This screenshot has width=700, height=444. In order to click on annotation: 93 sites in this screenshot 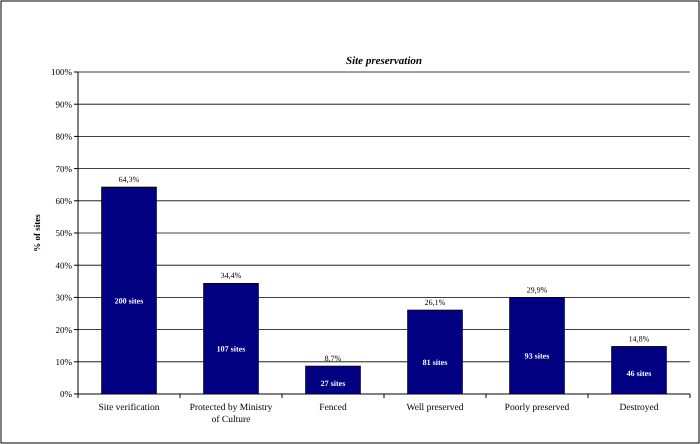, I will do `click(537, 356)`.